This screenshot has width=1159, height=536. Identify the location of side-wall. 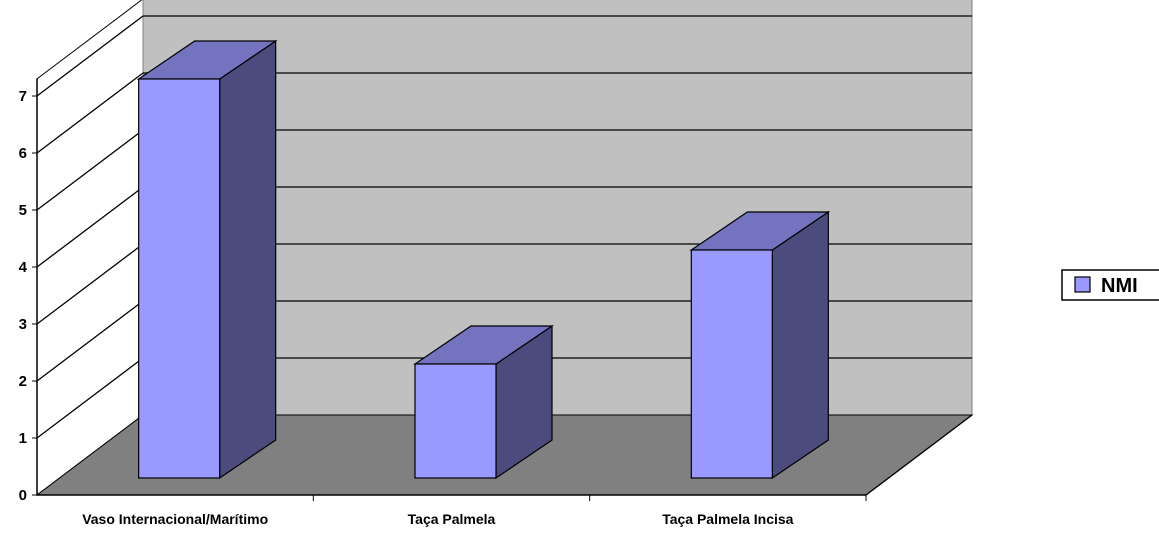
(90, 248).